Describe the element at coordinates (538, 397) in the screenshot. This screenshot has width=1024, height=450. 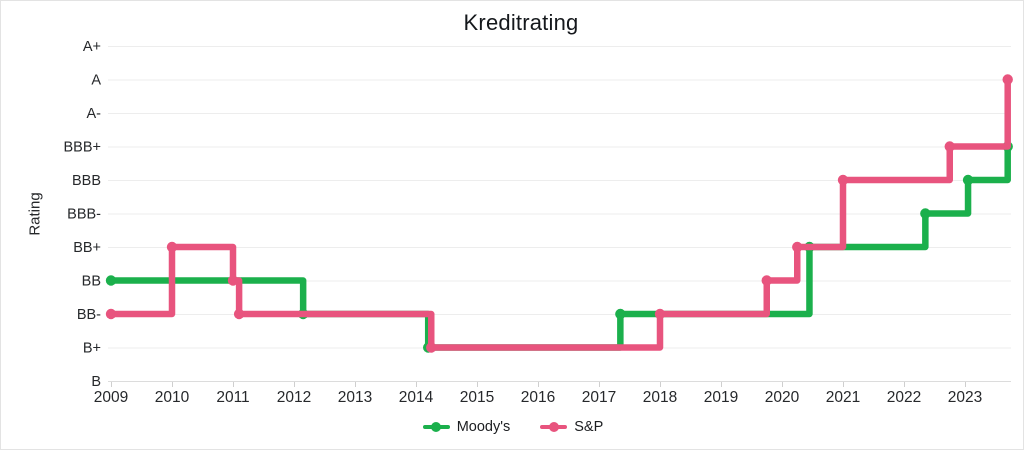
I see `x-axis-label: 2016` at that location.